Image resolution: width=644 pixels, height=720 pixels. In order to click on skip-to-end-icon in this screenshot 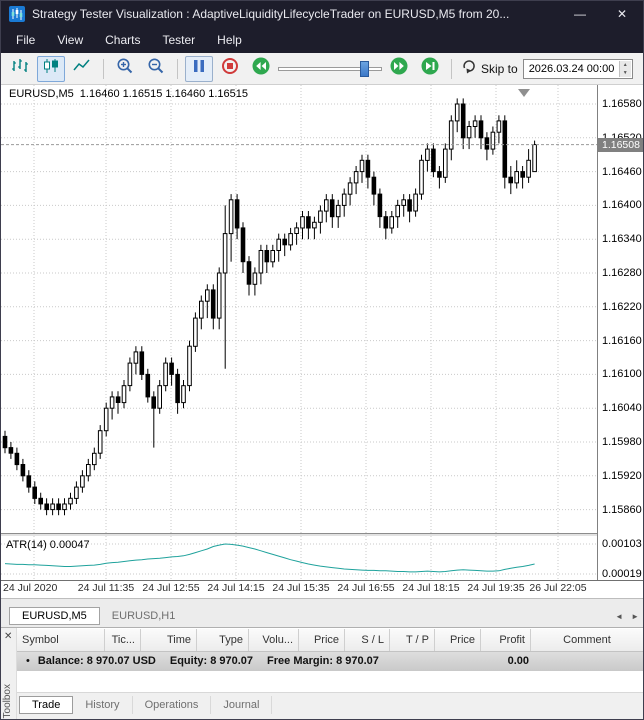, I will do `click(430, 68)`.